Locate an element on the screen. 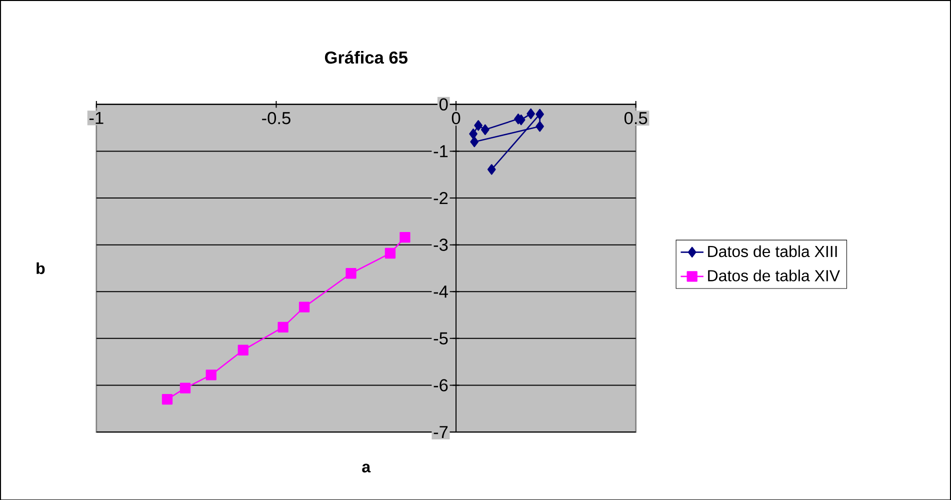 The width and height of the screenshot is (951, 500). x-tick-label: 0 is located at coordinates (456, 118).